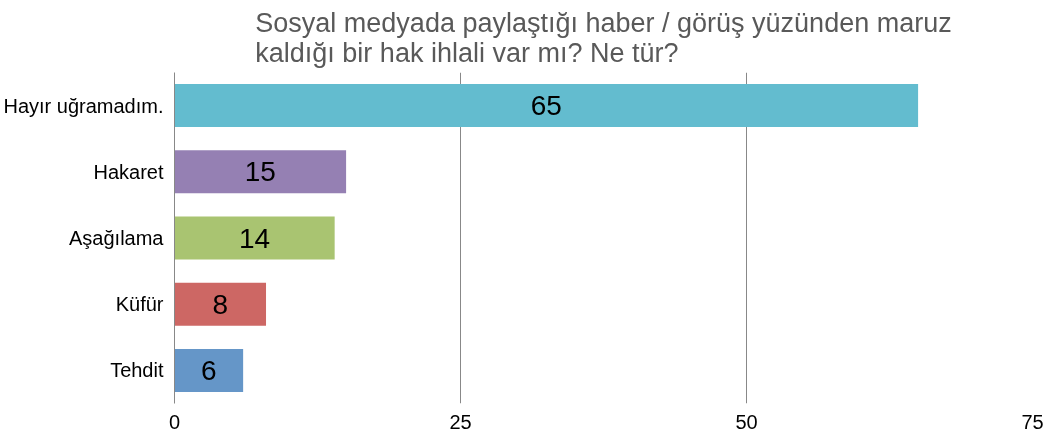 Image resolution: width=1062 pixels, height=431 pixels. I want to click on x-tick-label: 0, so click(174, 420).